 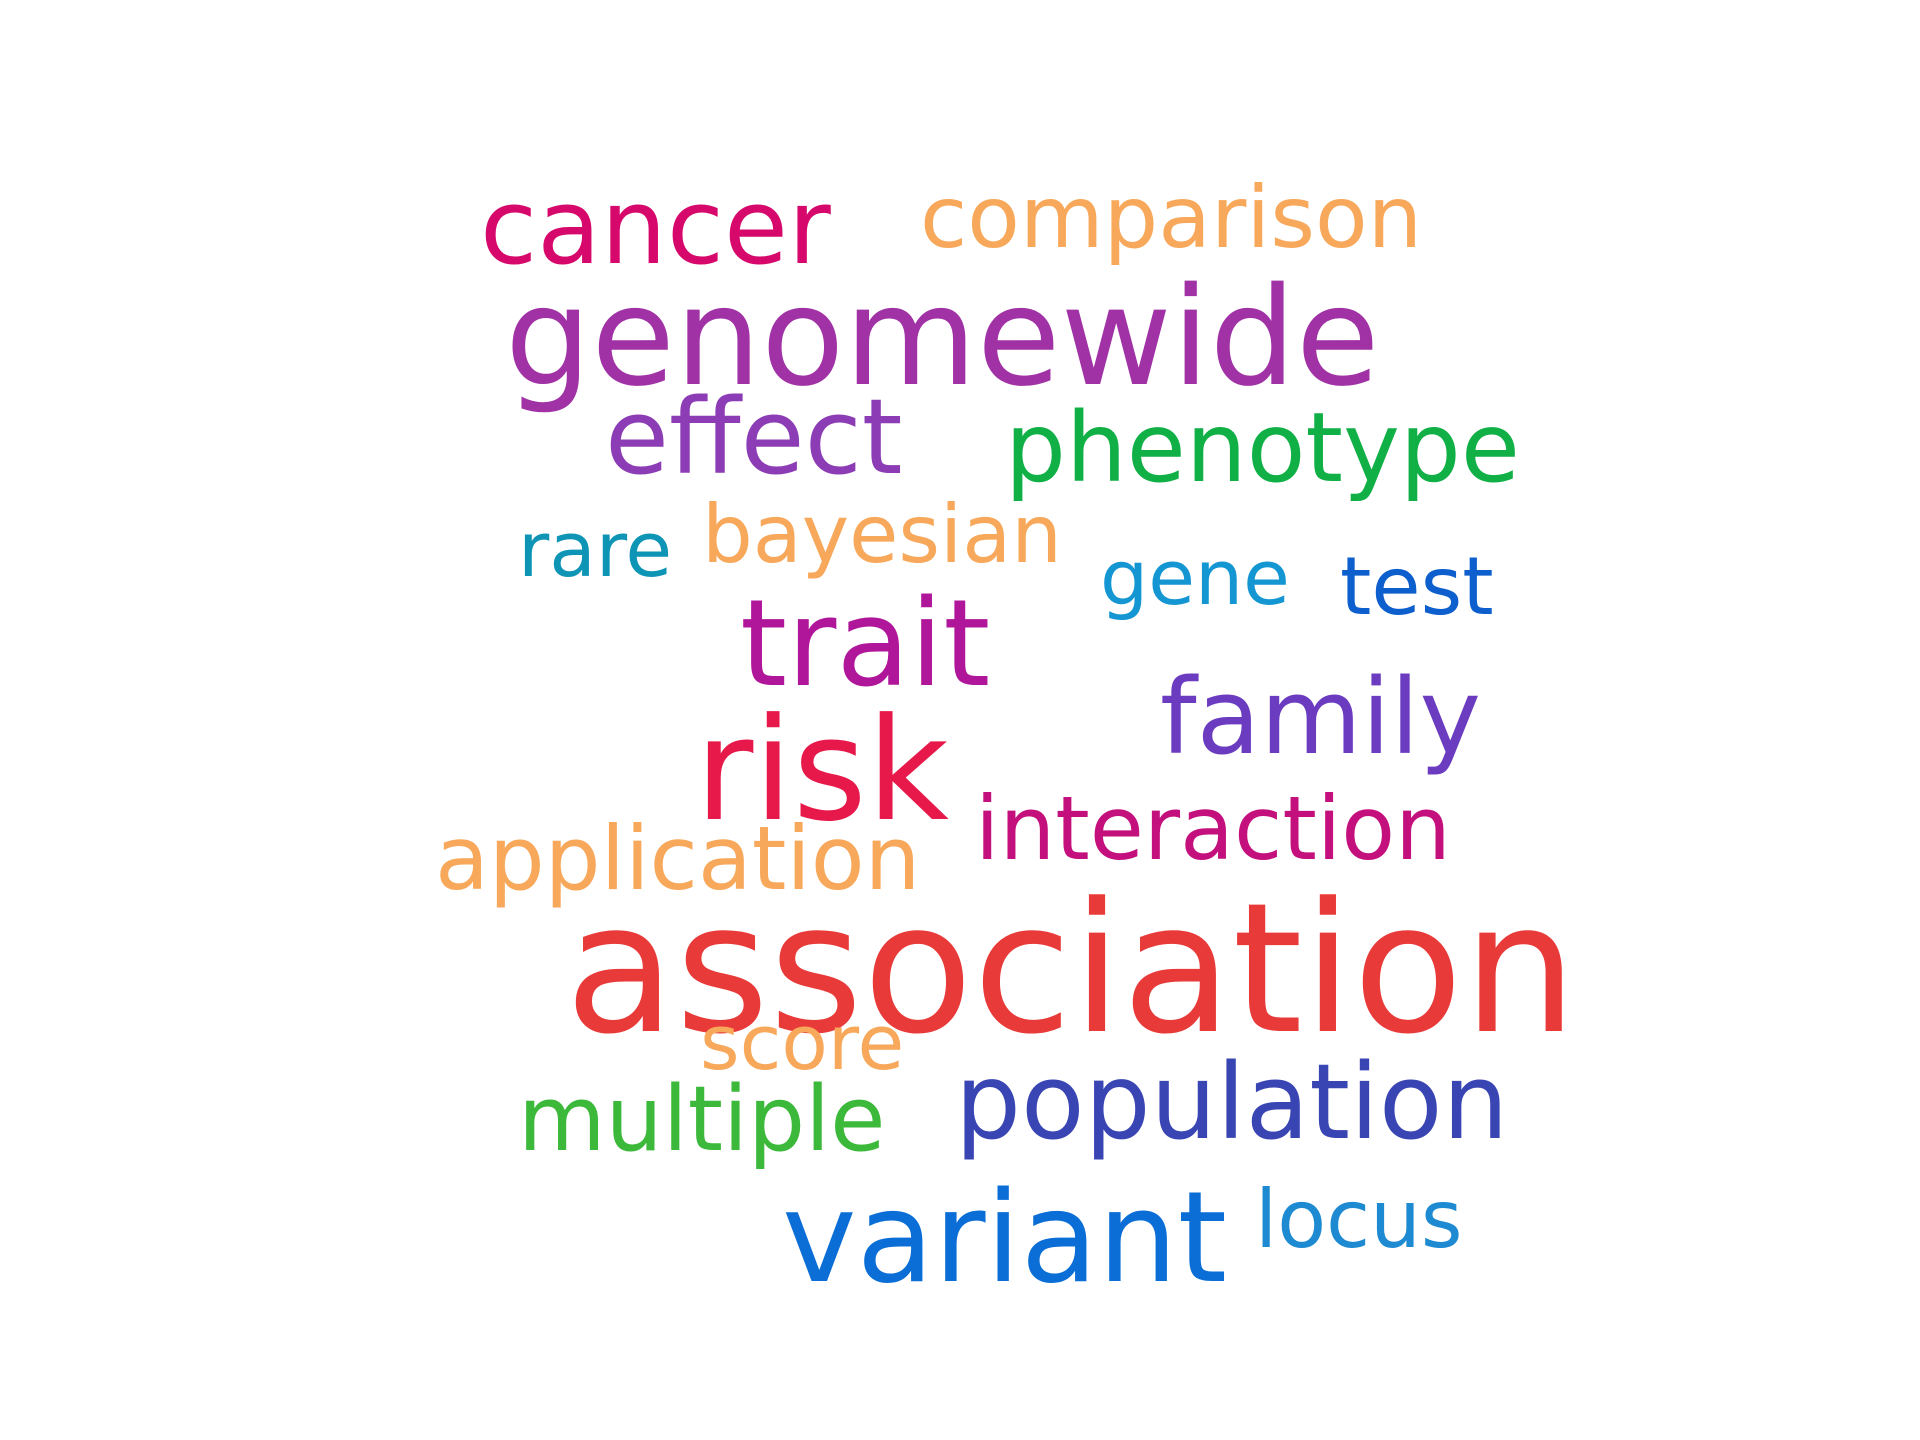 What do you see at coordinates (942, 338) in the screenshot?
I see `word-genomewide: genomewide` at bounding box center [942, 338].